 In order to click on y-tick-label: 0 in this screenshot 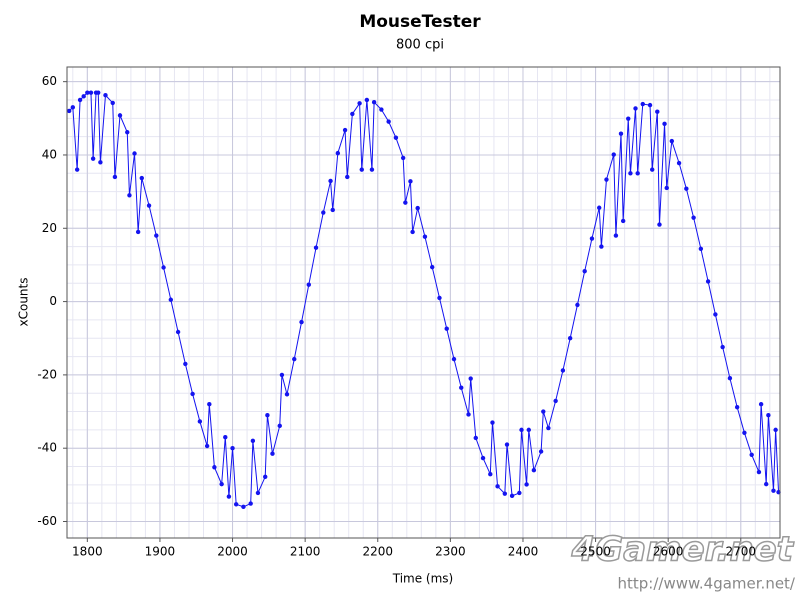, I will do `click(53, 301)`.